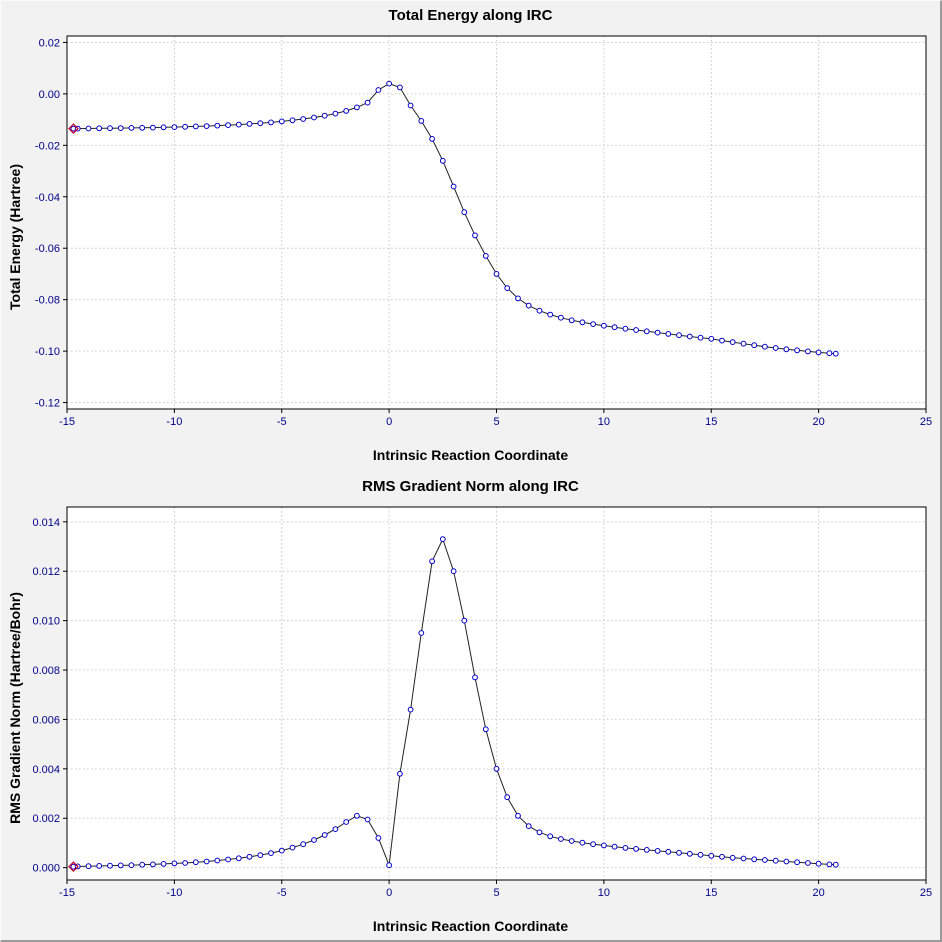 The height and width of the screenshot is (942, 942). What do you see at coordinates (46, 696) in the screenshot?
I see `y-tick-labels: 0.000 0.002 0.004 0.006 0.008 0.010 0.012 0.014` at bounding box center [46, 696].